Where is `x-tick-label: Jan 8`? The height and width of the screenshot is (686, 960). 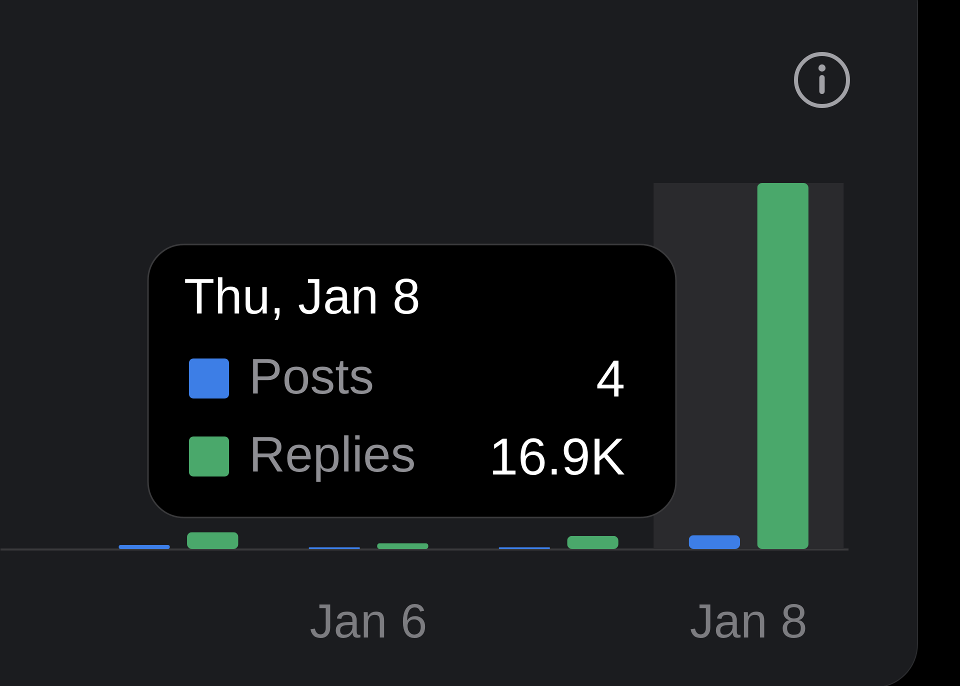 x-tick-label: Jan 8 is located at coordinates (749, 622).